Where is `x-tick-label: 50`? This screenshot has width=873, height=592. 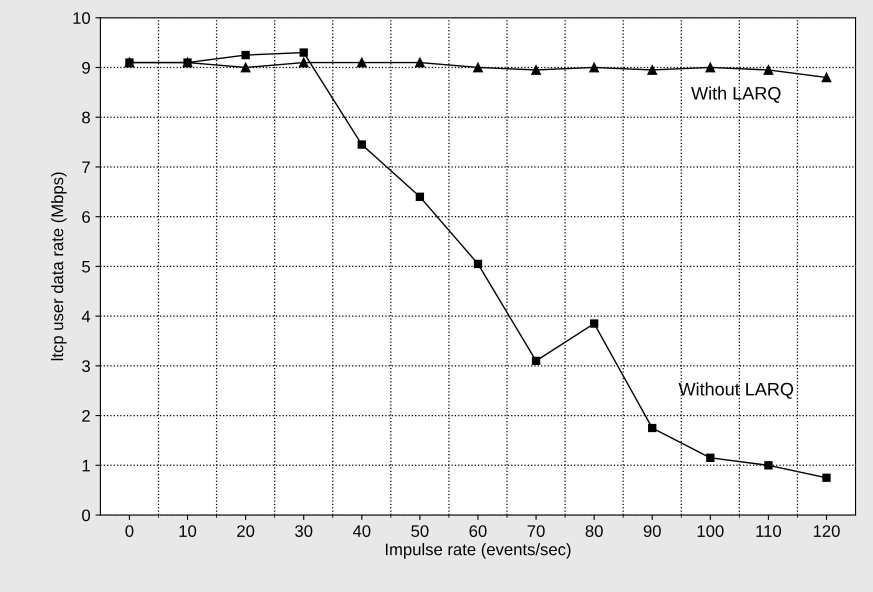 x-tick-label: 50 is located at coordinates (419, 531).